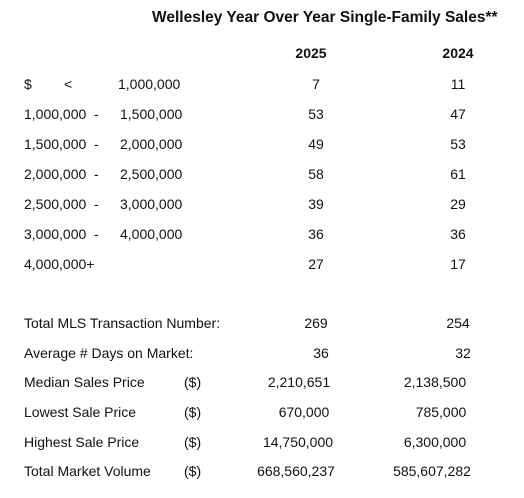 Image resolution: width=524 pixels, height=498 pixels. I want to click on value-2024: 36, so click(458, 234).